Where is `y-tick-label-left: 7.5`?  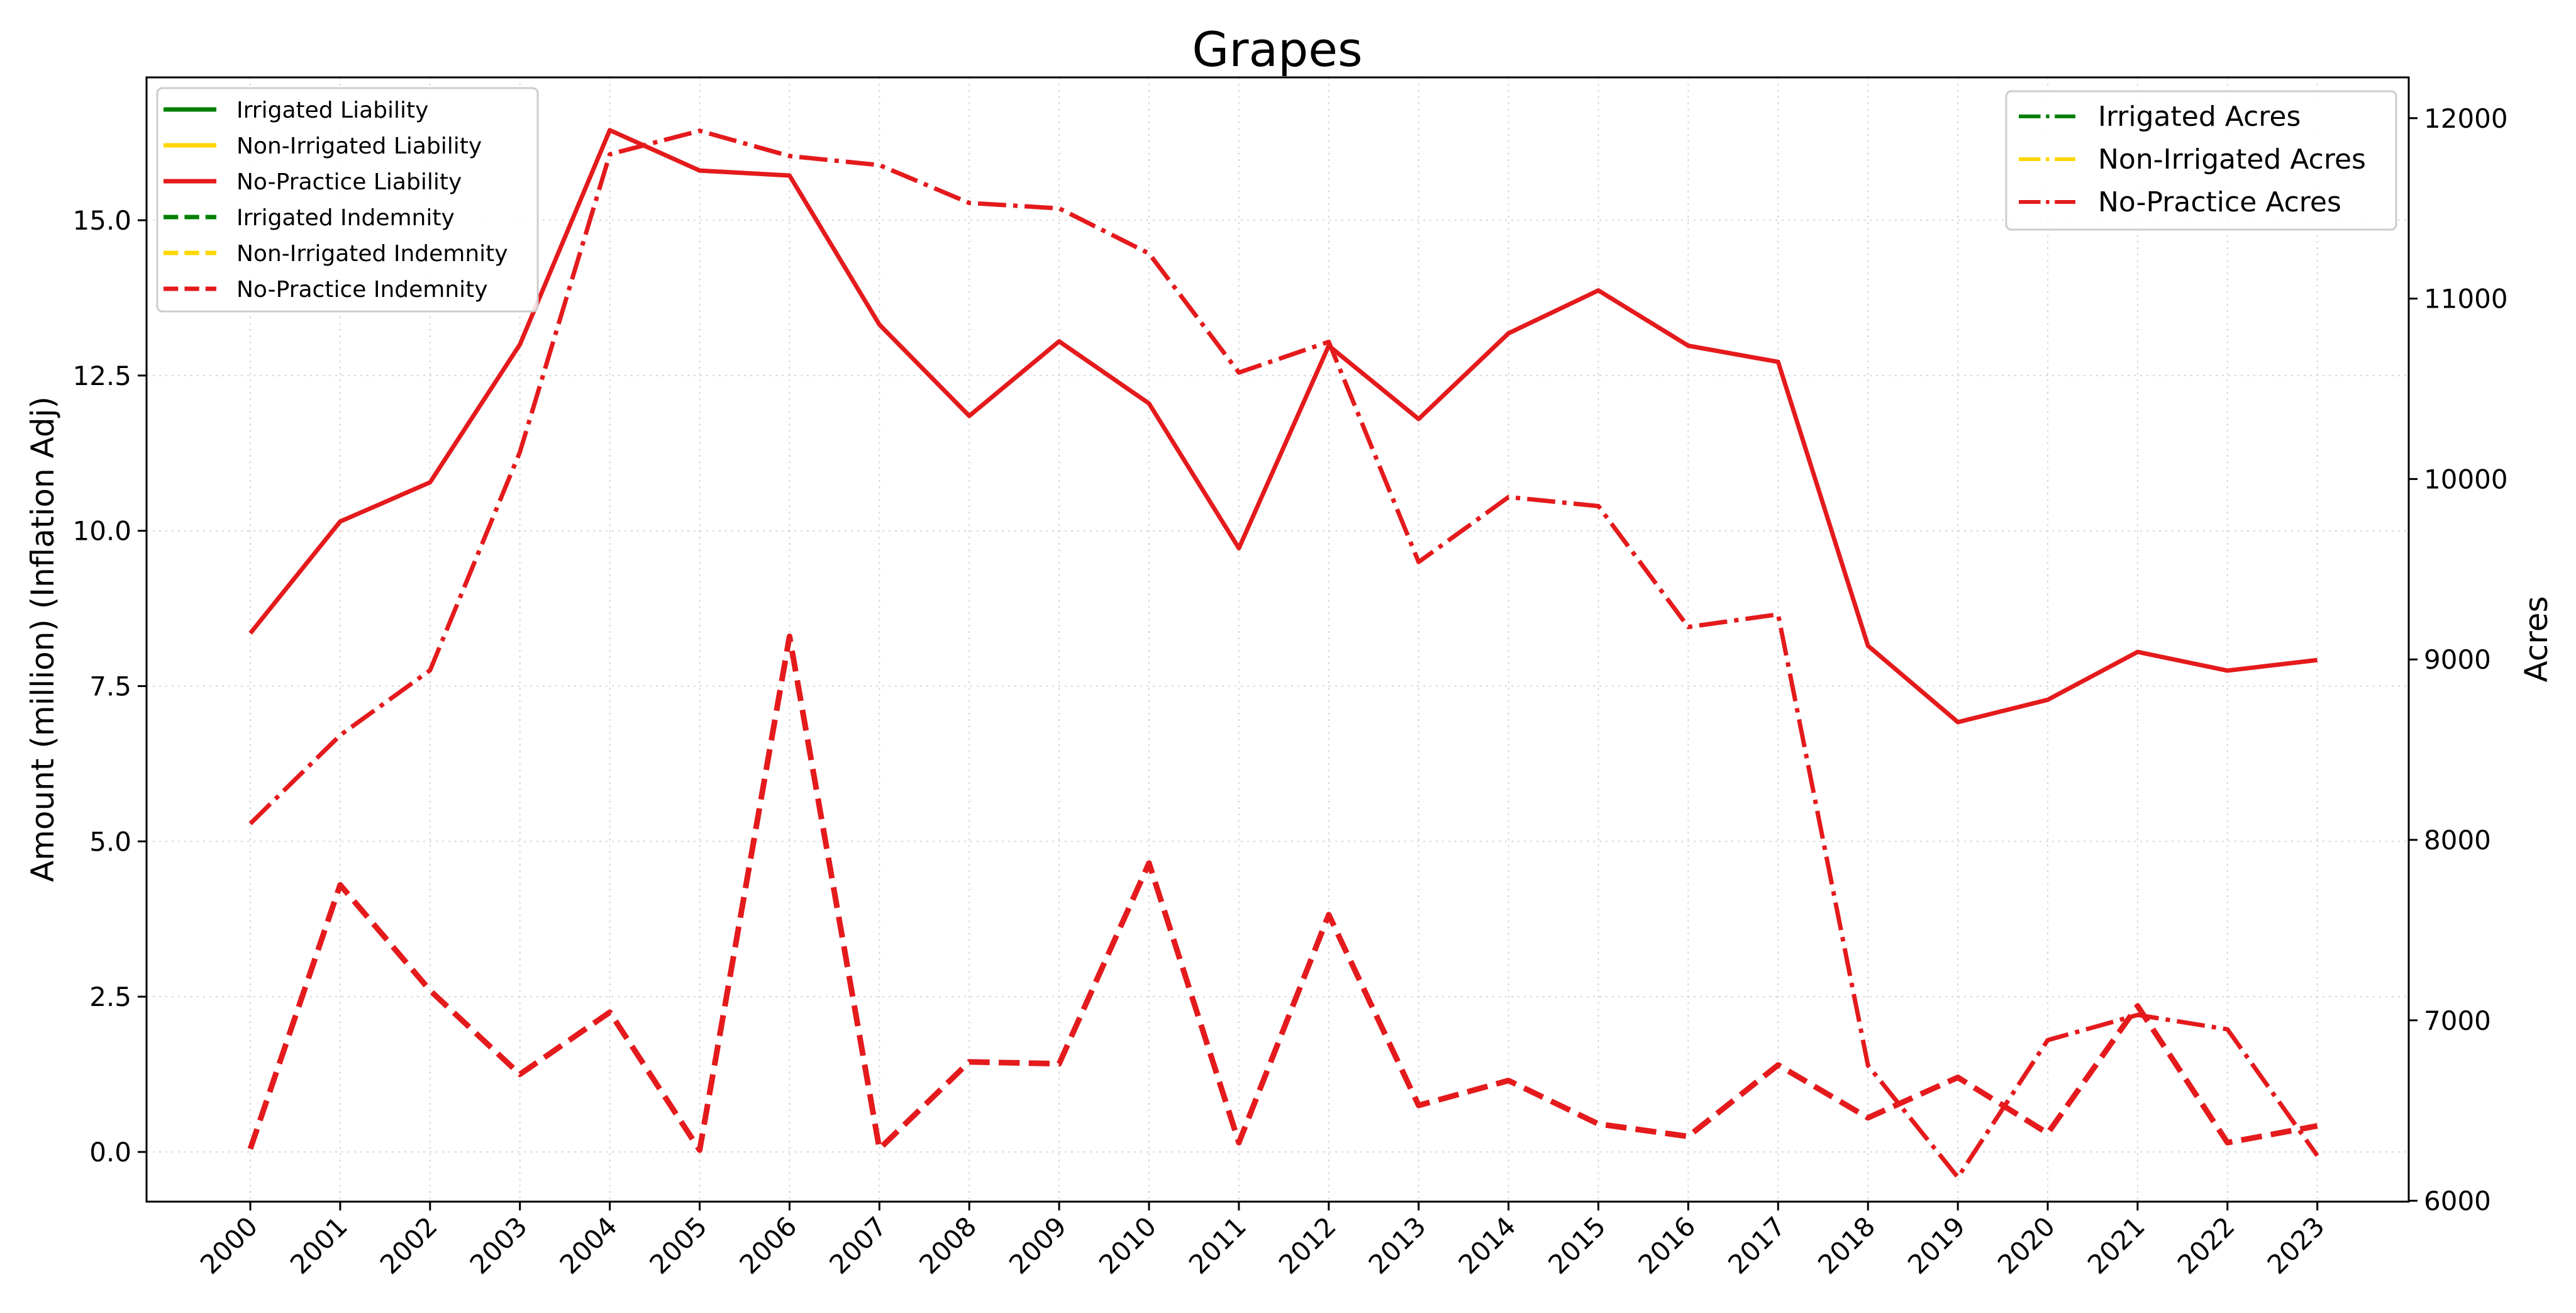 y-tick-label-left: 7.5 is located at coordinates (110, 687).